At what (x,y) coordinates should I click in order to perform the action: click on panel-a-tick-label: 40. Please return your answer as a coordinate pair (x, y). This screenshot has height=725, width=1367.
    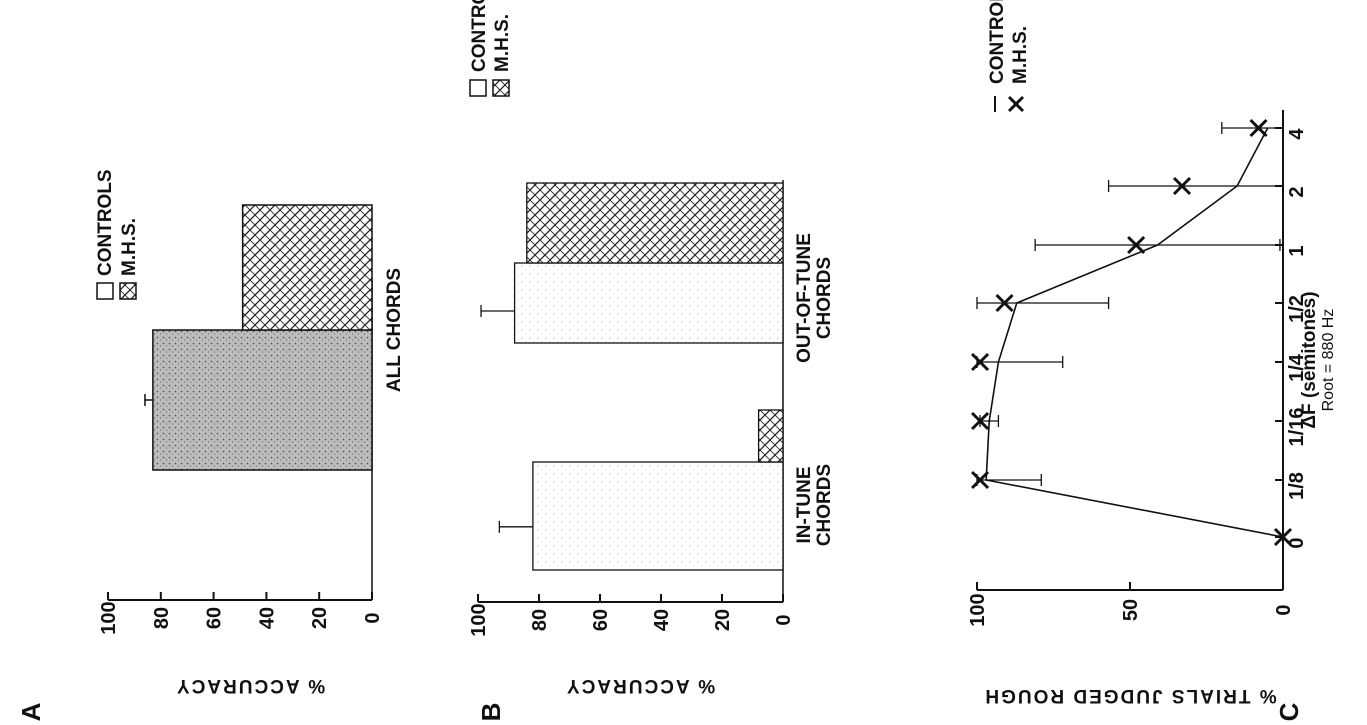
    Looking at the image, I should click on (267, 618).